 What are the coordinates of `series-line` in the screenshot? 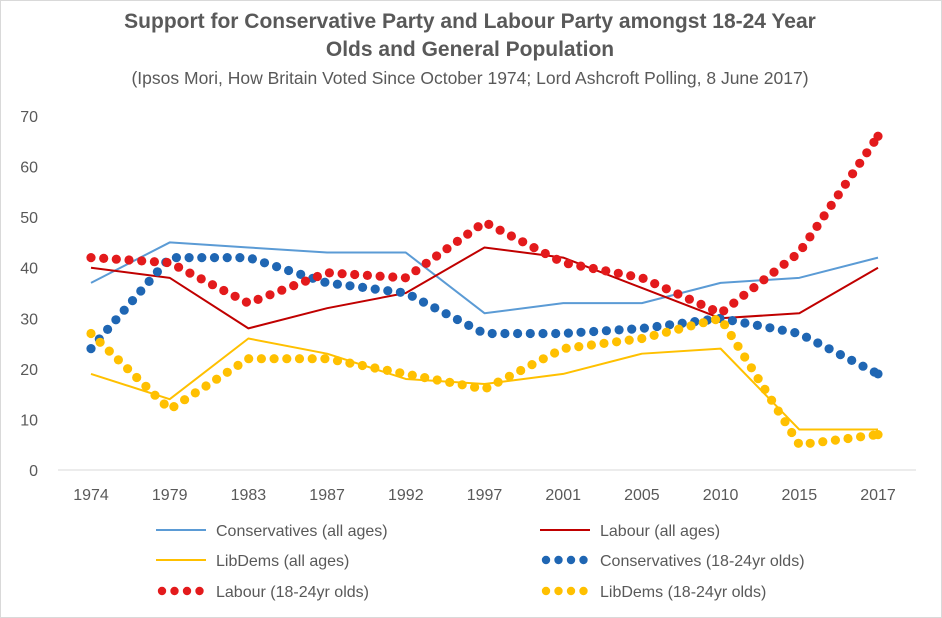 It's located at (484, 288).